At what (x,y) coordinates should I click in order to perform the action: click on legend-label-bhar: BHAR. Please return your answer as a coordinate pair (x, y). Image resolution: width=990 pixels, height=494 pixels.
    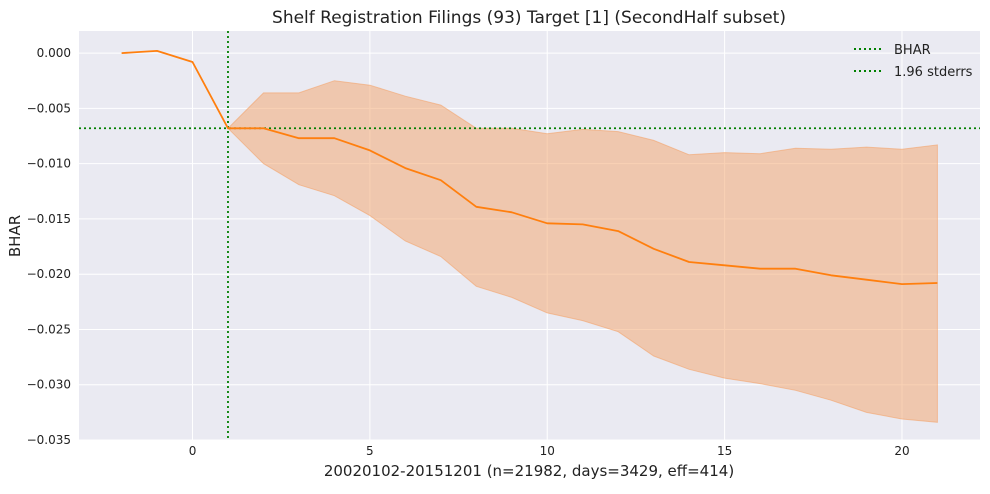
    Looking at the image, I should click on (912, 50).